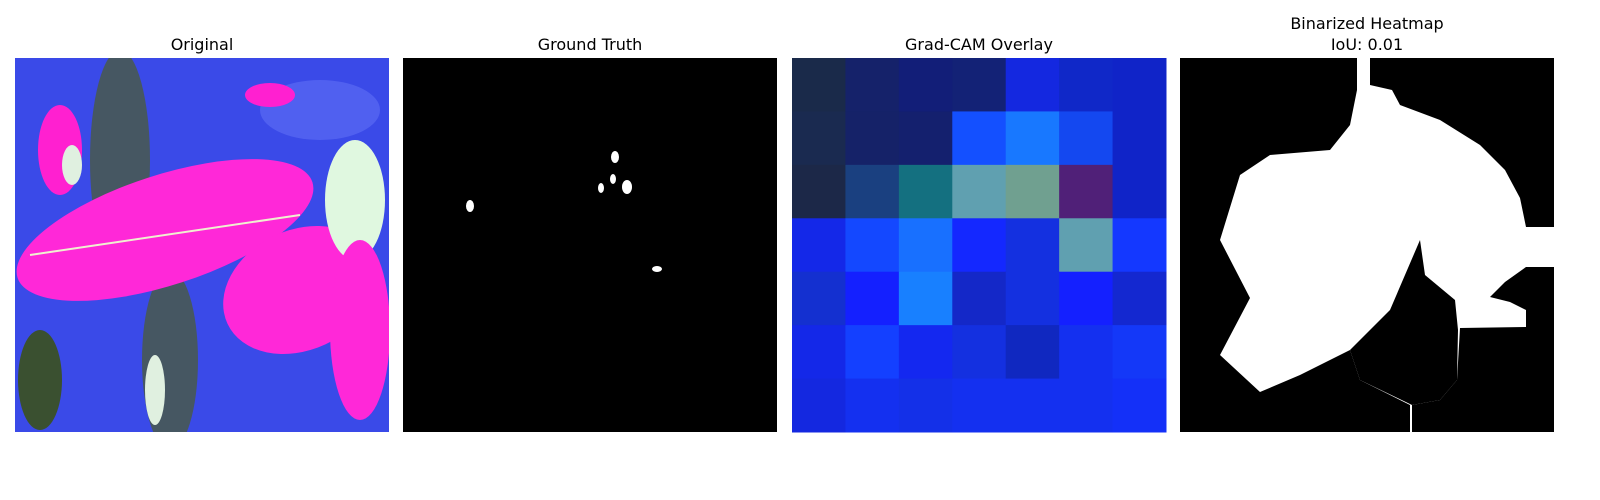  I want to click on panel-subtitle: IoU: 0.01, so click(1367, 44).